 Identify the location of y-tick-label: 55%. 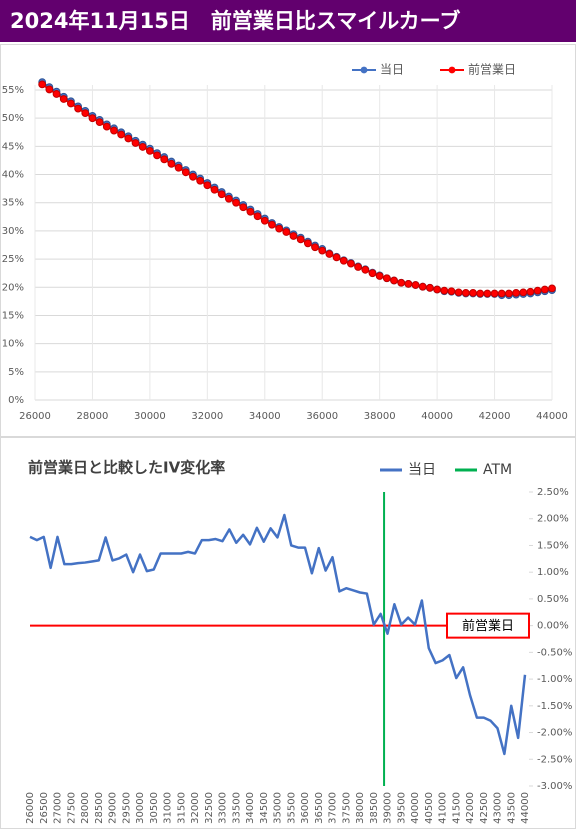
(13, 90).